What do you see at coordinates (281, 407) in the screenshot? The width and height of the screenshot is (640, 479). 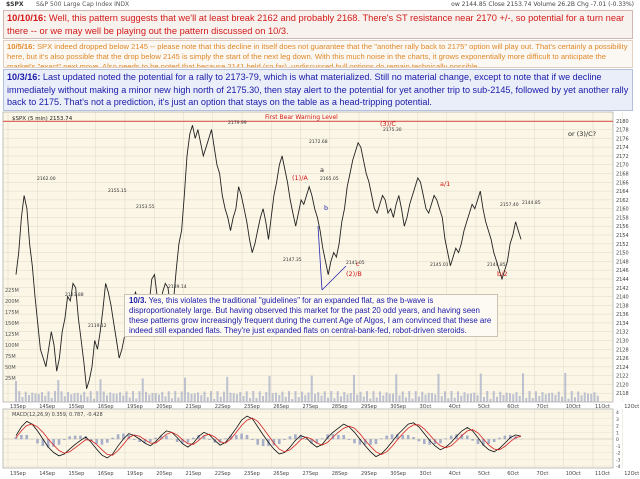 I see `date-tick-label: 26Sep` at bounding box center [281, 407].